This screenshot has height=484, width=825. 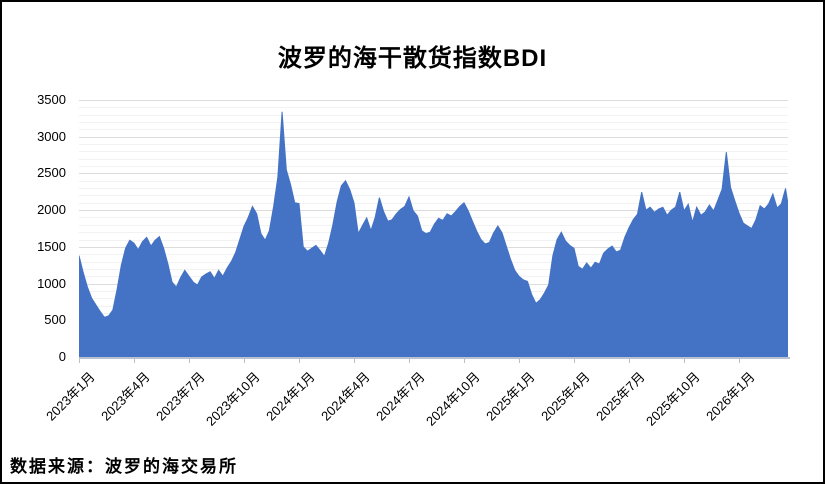 I want to click on source-note: 数据来源：波罗的海交易所, so click(x=124, y=466).